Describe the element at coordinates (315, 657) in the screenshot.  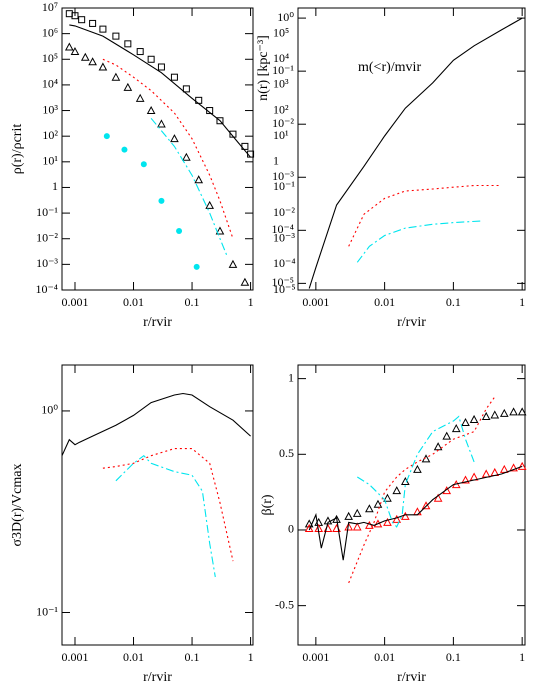
I see `x-tick-label: 0.001` at that location.